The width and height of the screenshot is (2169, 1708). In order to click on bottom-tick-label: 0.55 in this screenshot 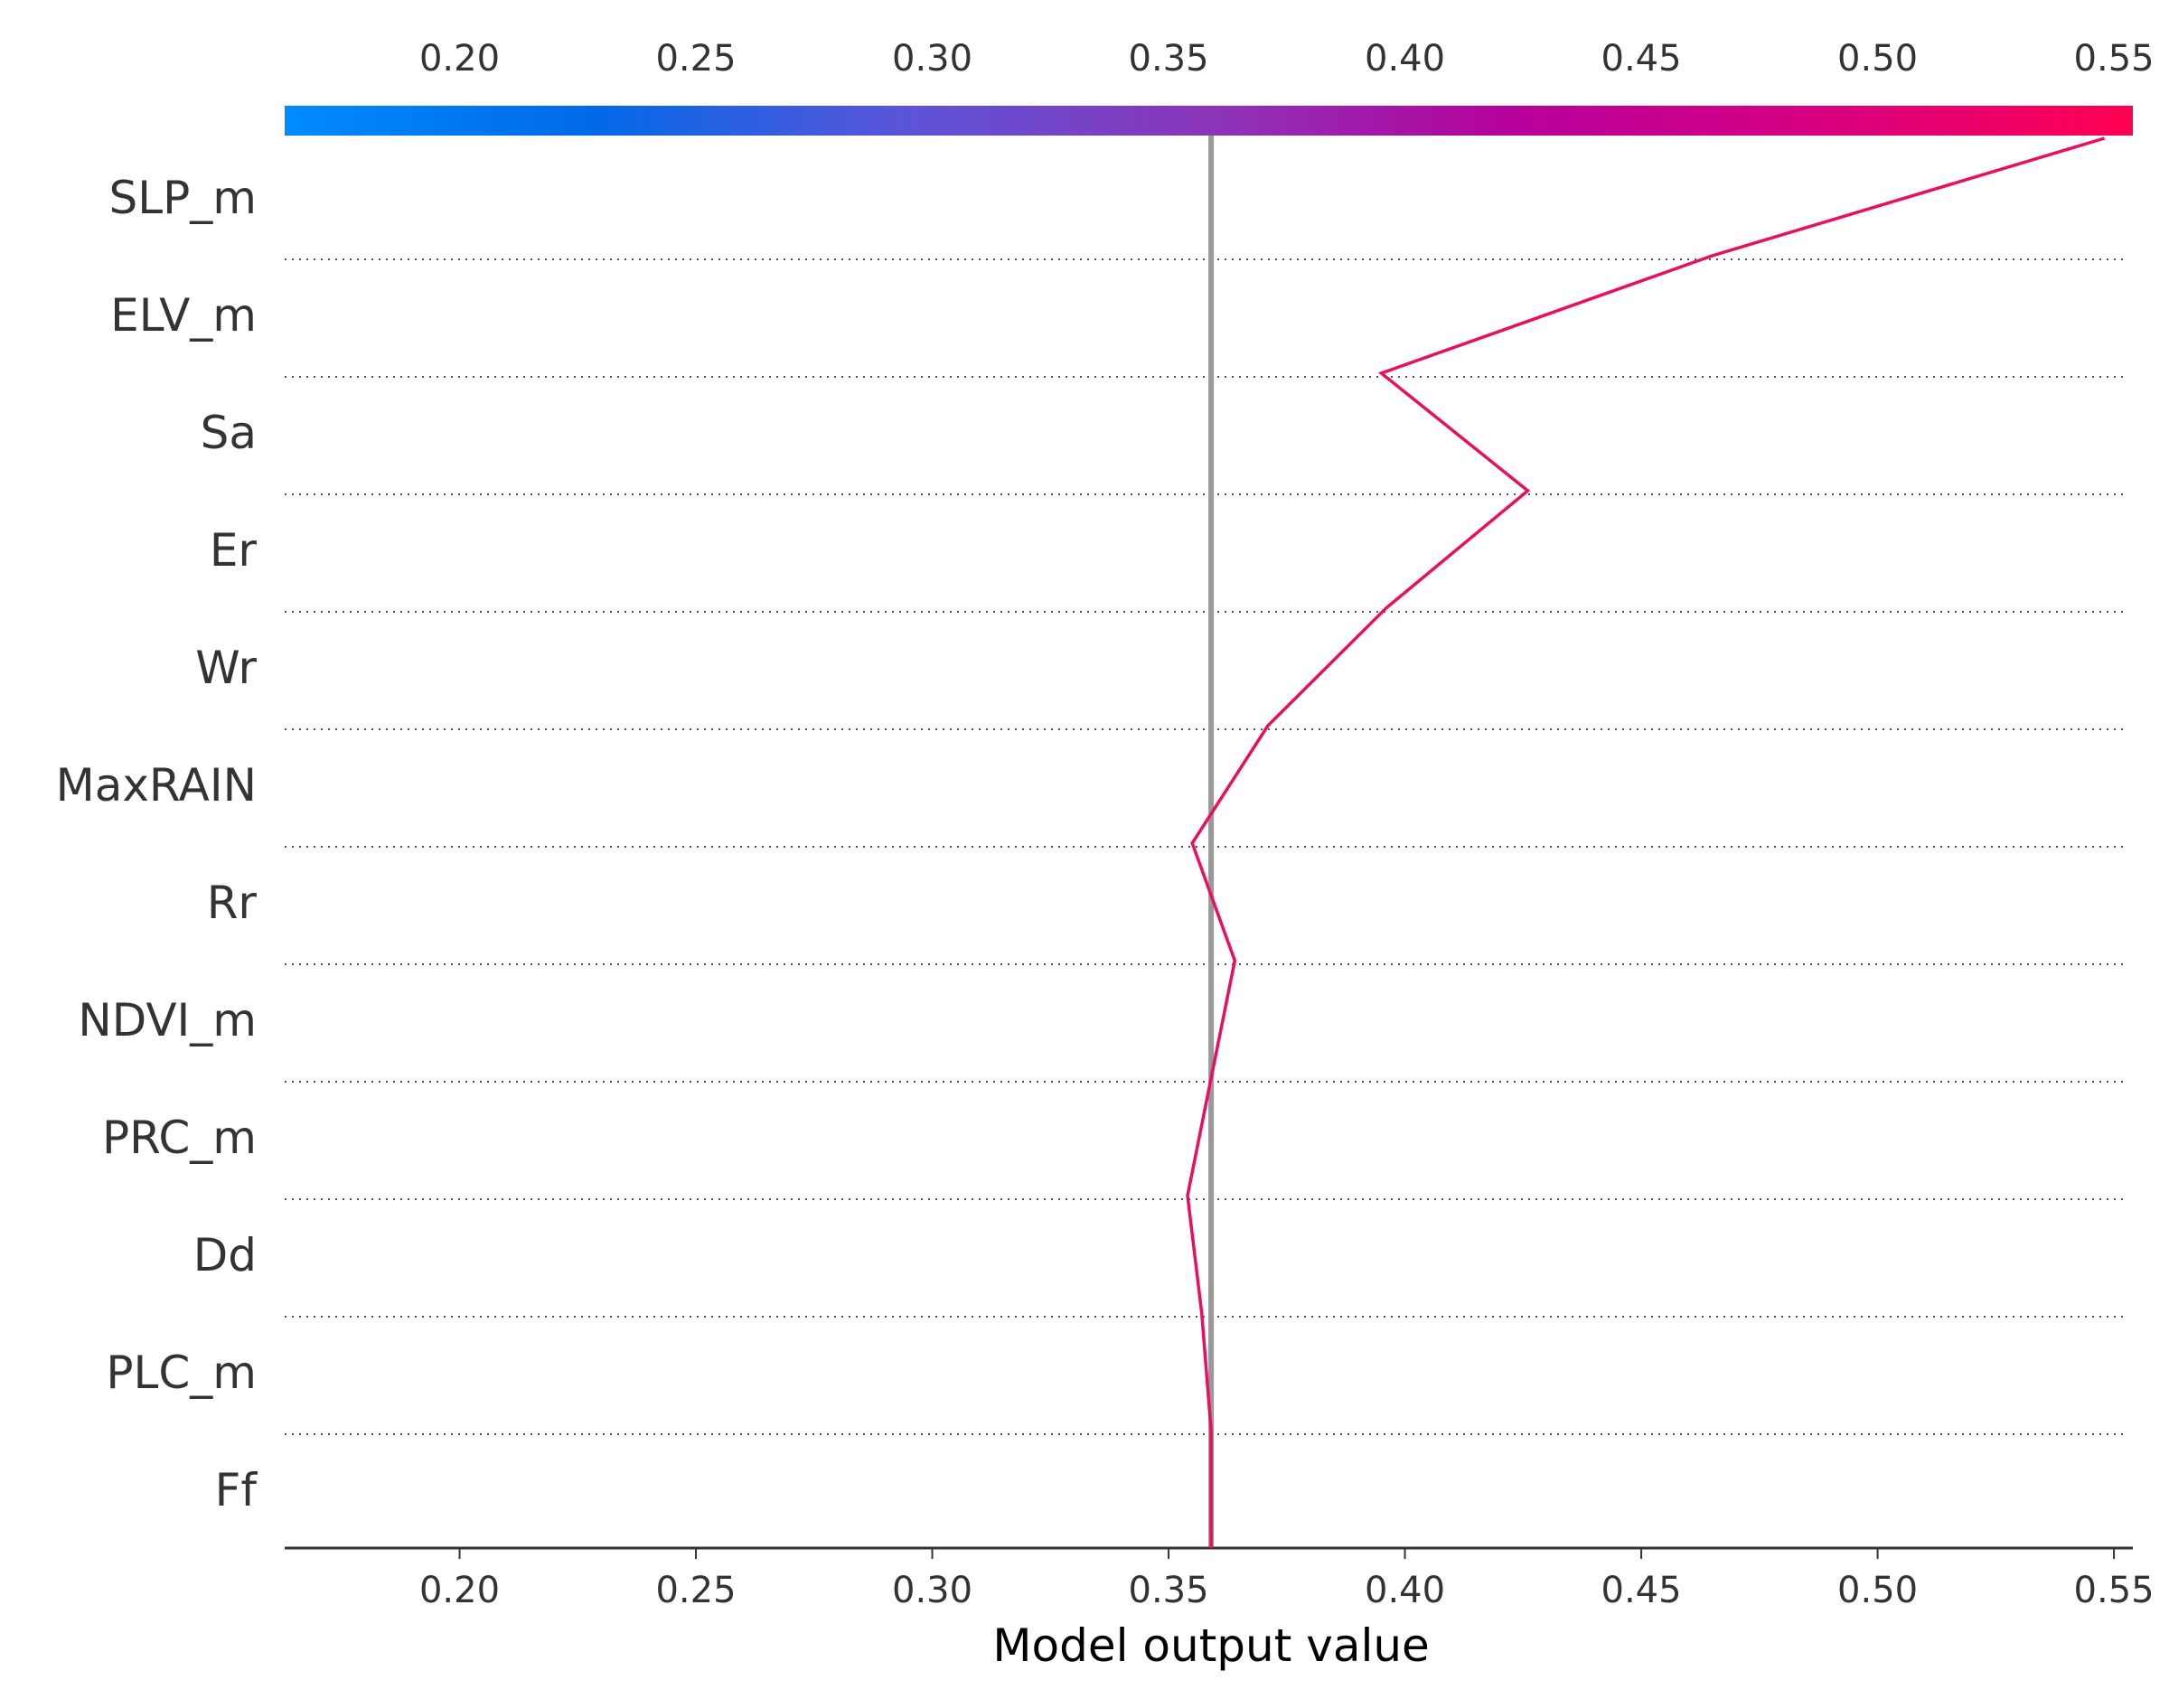, I will do `click(2115, 1590)`.